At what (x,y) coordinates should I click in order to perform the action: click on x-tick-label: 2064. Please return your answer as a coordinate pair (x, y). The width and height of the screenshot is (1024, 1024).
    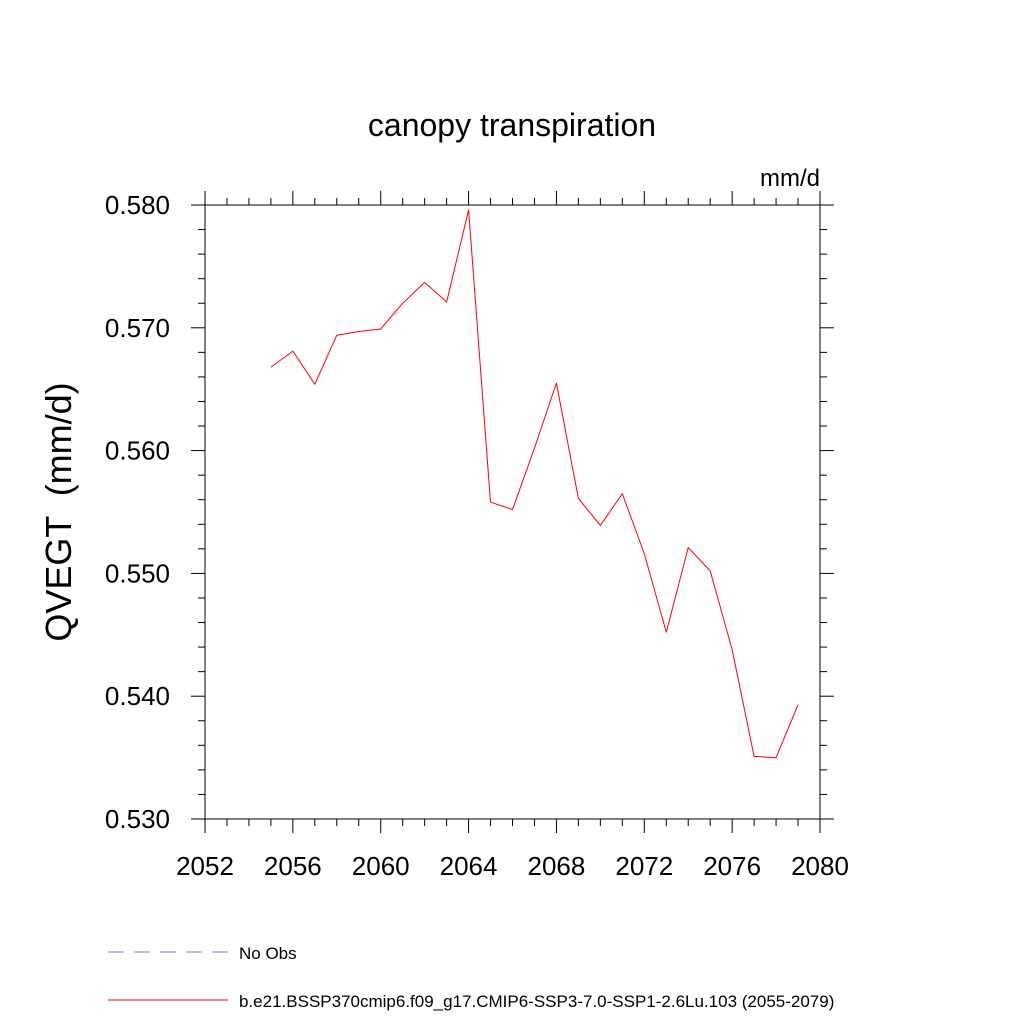
    Looking at the image, I should click on (469, 866).